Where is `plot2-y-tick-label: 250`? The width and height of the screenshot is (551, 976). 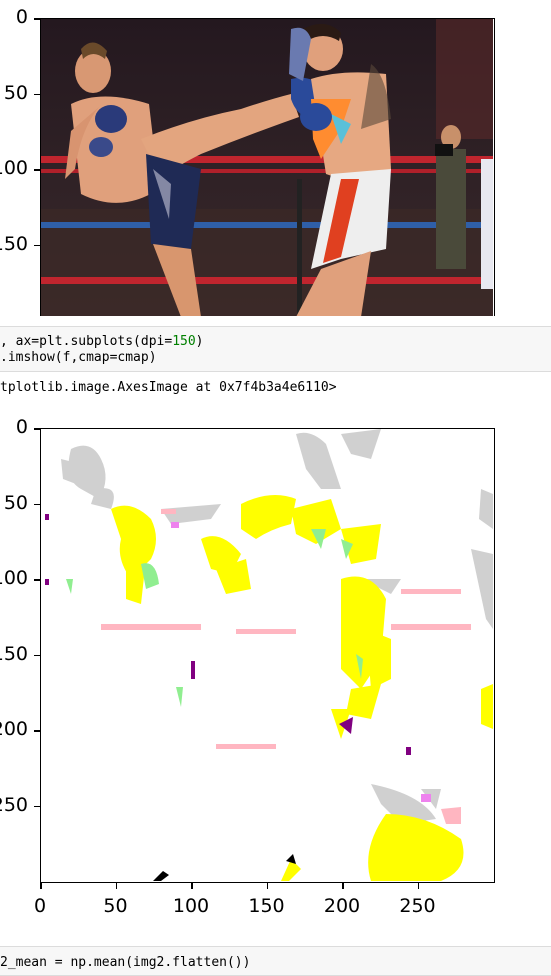 plot2-y-tick-label: 250 is located at coordinates (14, 804).